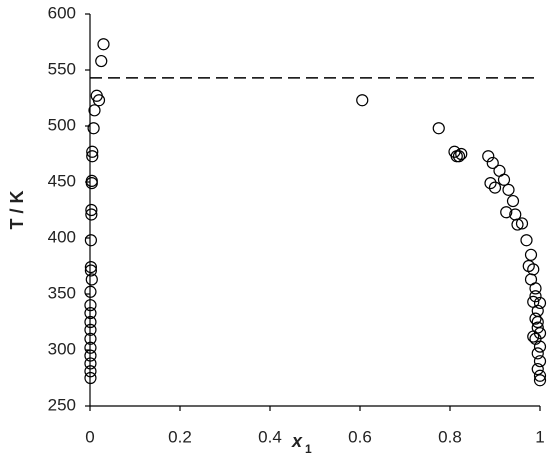 This screenshot has height=463, width=550. I want to click on y-tick-label: 550, so click(62, 68).